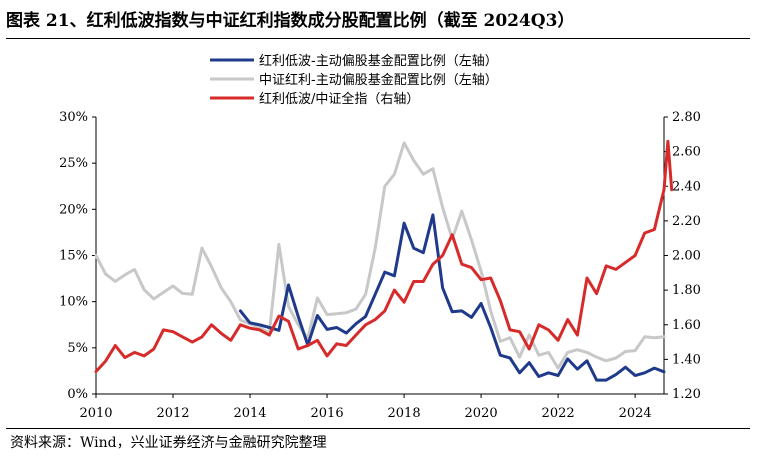 The image size is (771, 470). I want to click on y-right-tick-label: 2.80, so click(686, 117).